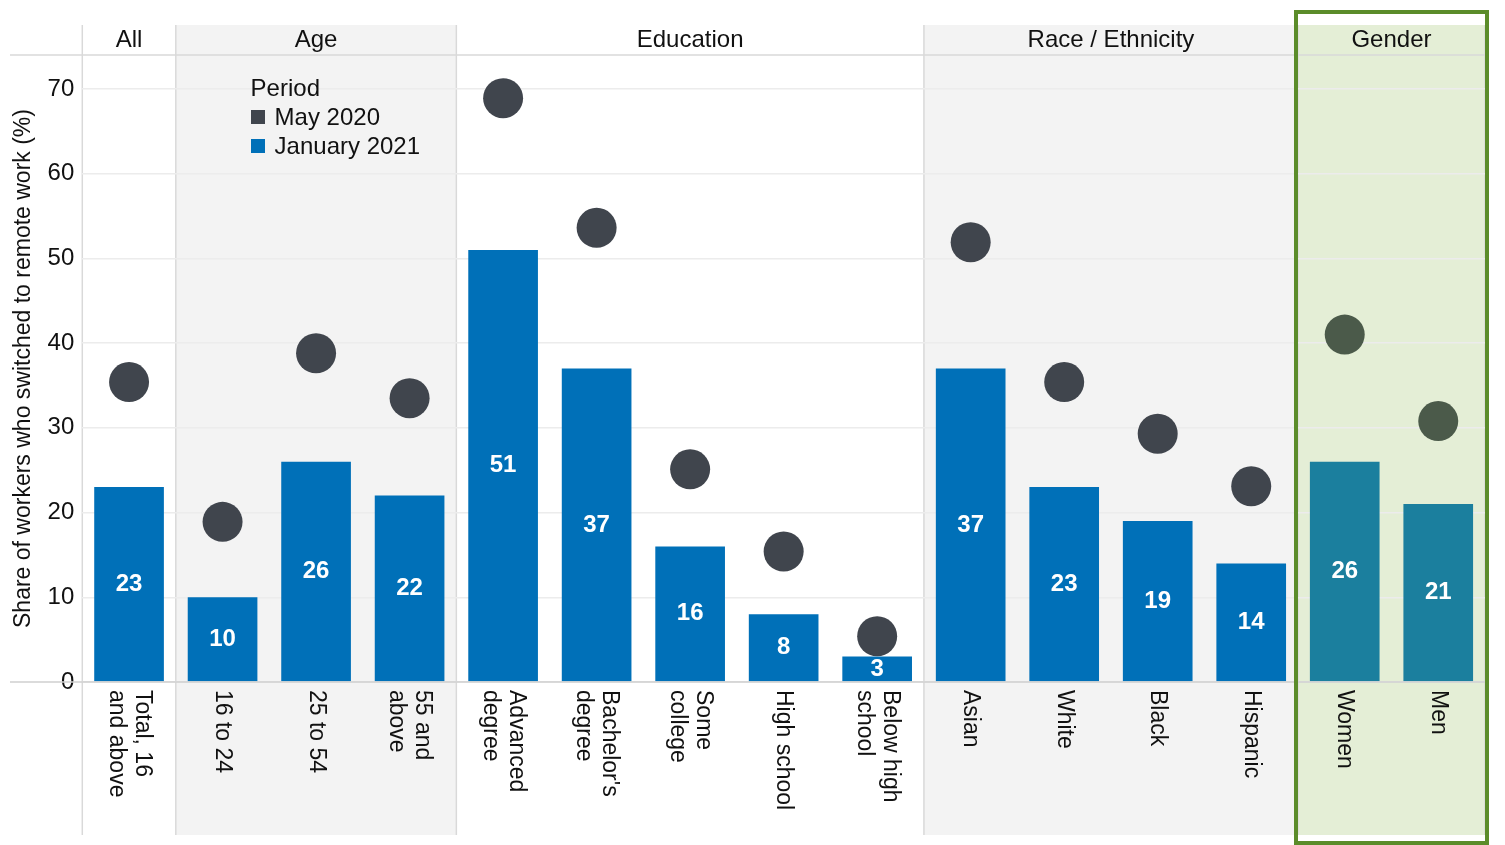 The height and width of the screenshot is (845, 1505). Describe the element at coordinates (61, 87) in the screenshot. I see `y-tick-label: 70` at that location.